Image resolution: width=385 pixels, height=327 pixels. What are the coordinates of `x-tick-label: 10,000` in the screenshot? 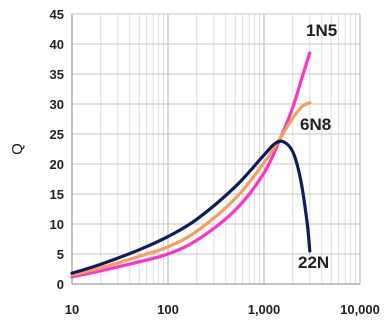 It's located at (360, 309).